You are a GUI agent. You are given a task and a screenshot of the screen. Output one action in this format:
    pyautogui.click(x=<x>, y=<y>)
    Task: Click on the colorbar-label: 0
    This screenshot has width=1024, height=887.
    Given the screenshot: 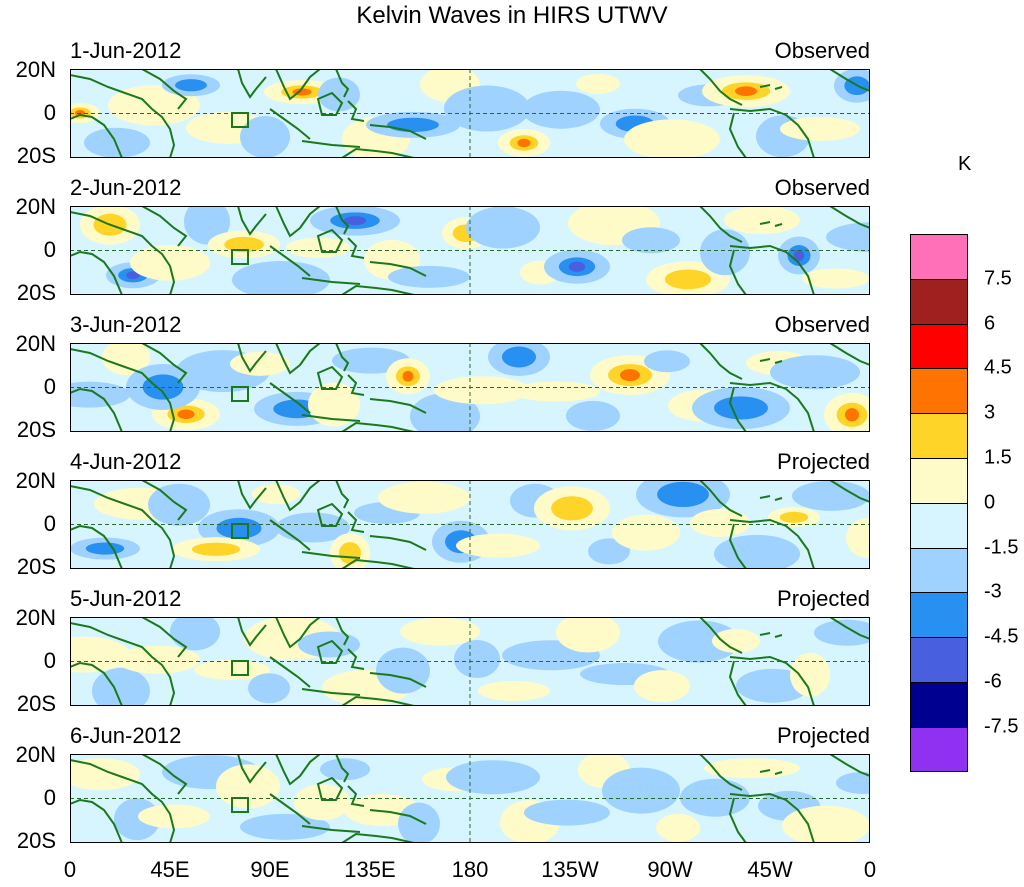 What is the action you would take?
    pyautogui.click(x=990, y=502)
    